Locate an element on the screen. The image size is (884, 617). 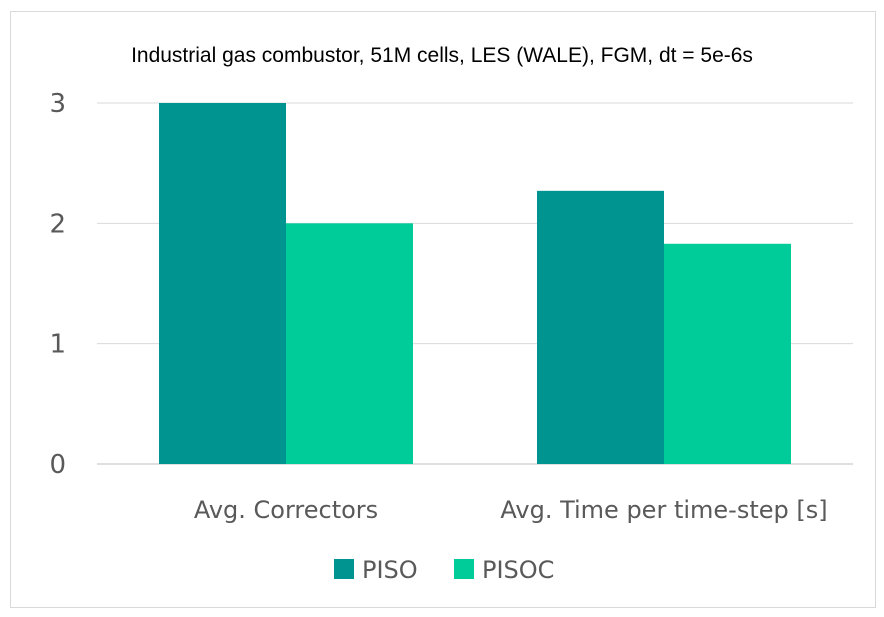
legend-swatch-pisoc is located at coordinates (464, 569).